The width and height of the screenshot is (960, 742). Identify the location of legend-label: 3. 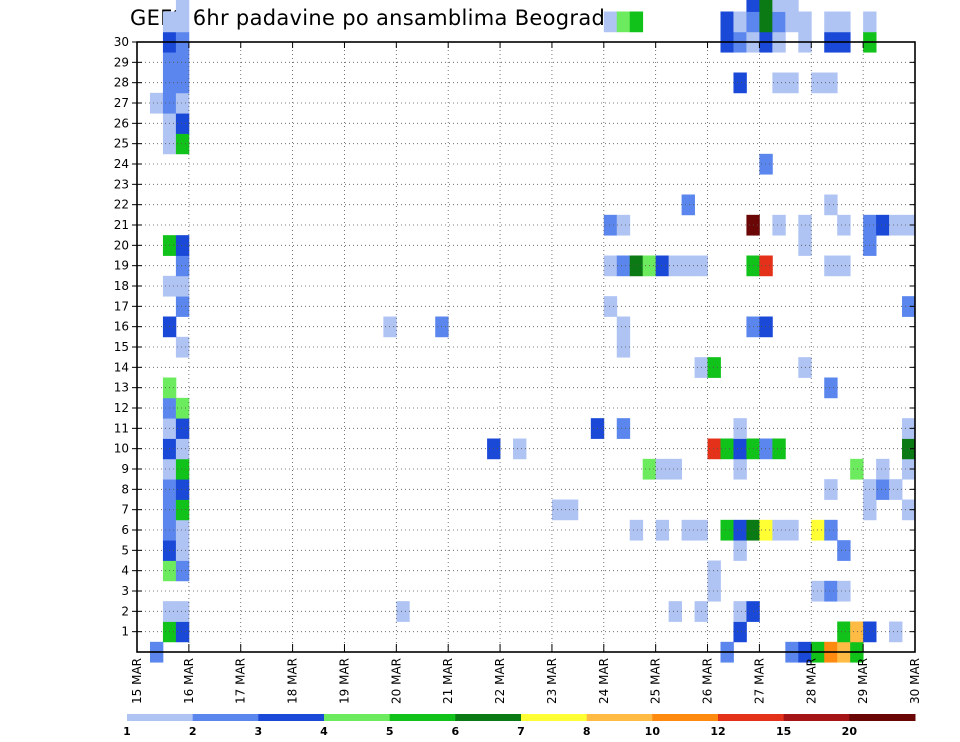
(259, 731).